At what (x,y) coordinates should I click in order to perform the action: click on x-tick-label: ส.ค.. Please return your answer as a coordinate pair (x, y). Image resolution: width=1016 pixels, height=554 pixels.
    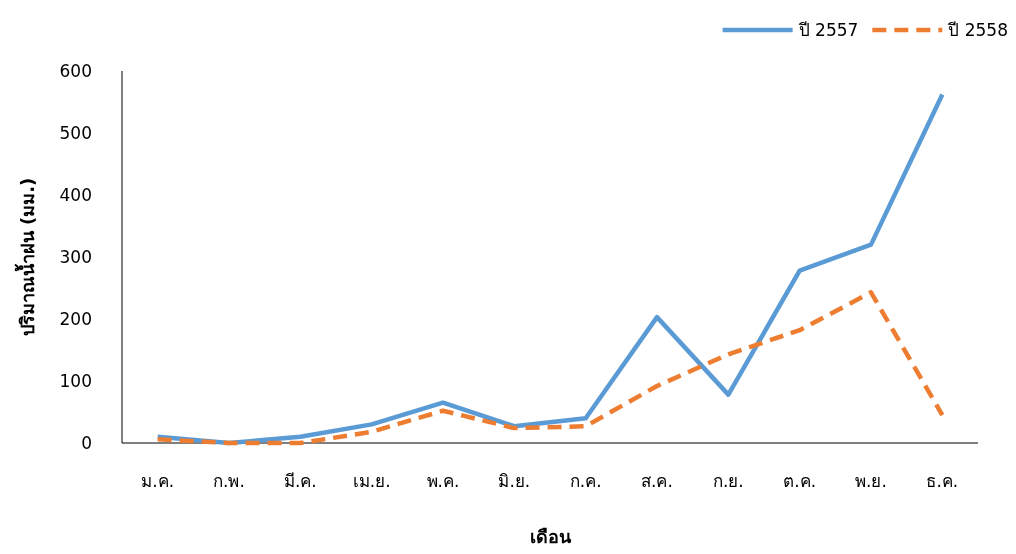
    Looking at the image, I should click on (657, 481).